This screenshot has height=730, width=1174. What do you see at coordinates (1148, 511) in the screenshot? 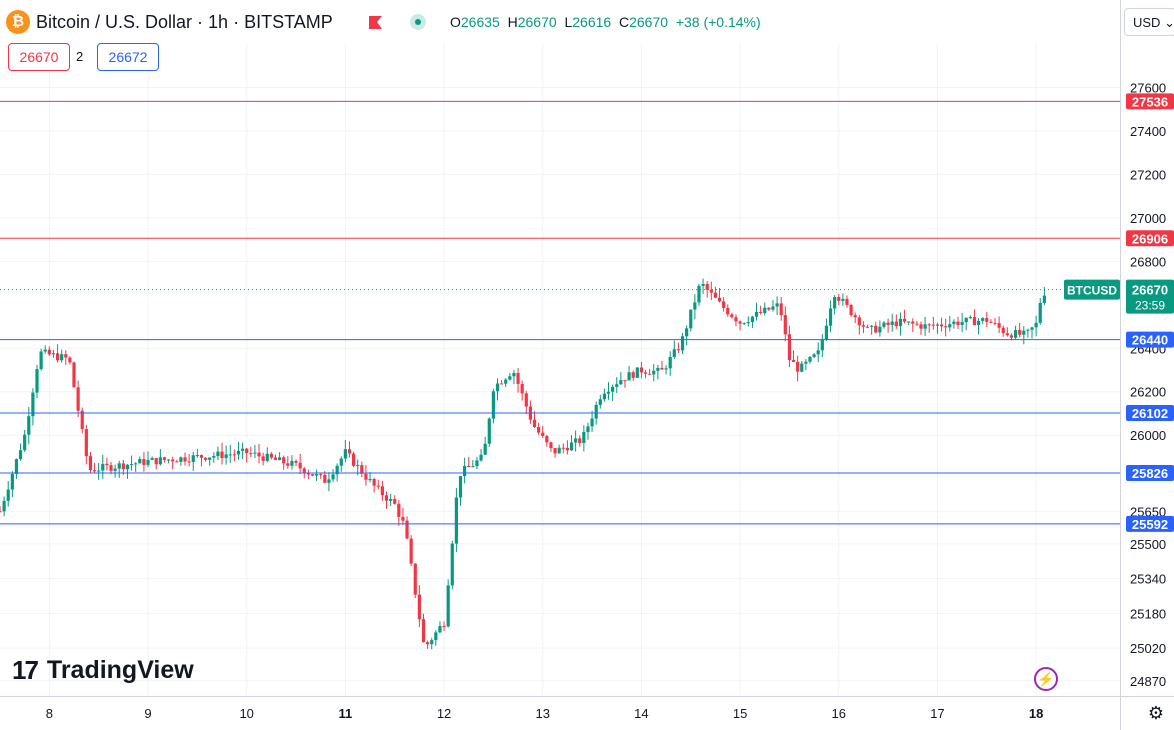
I see `price-tick-label: 25650` at bounding box center [1148, 511].